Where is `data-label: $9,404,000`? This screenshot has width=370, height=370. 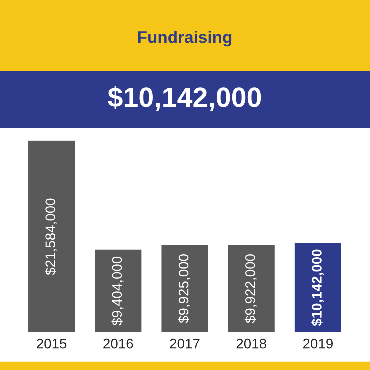 data-label: $9,404,000 is located at coordinates (118, 291).